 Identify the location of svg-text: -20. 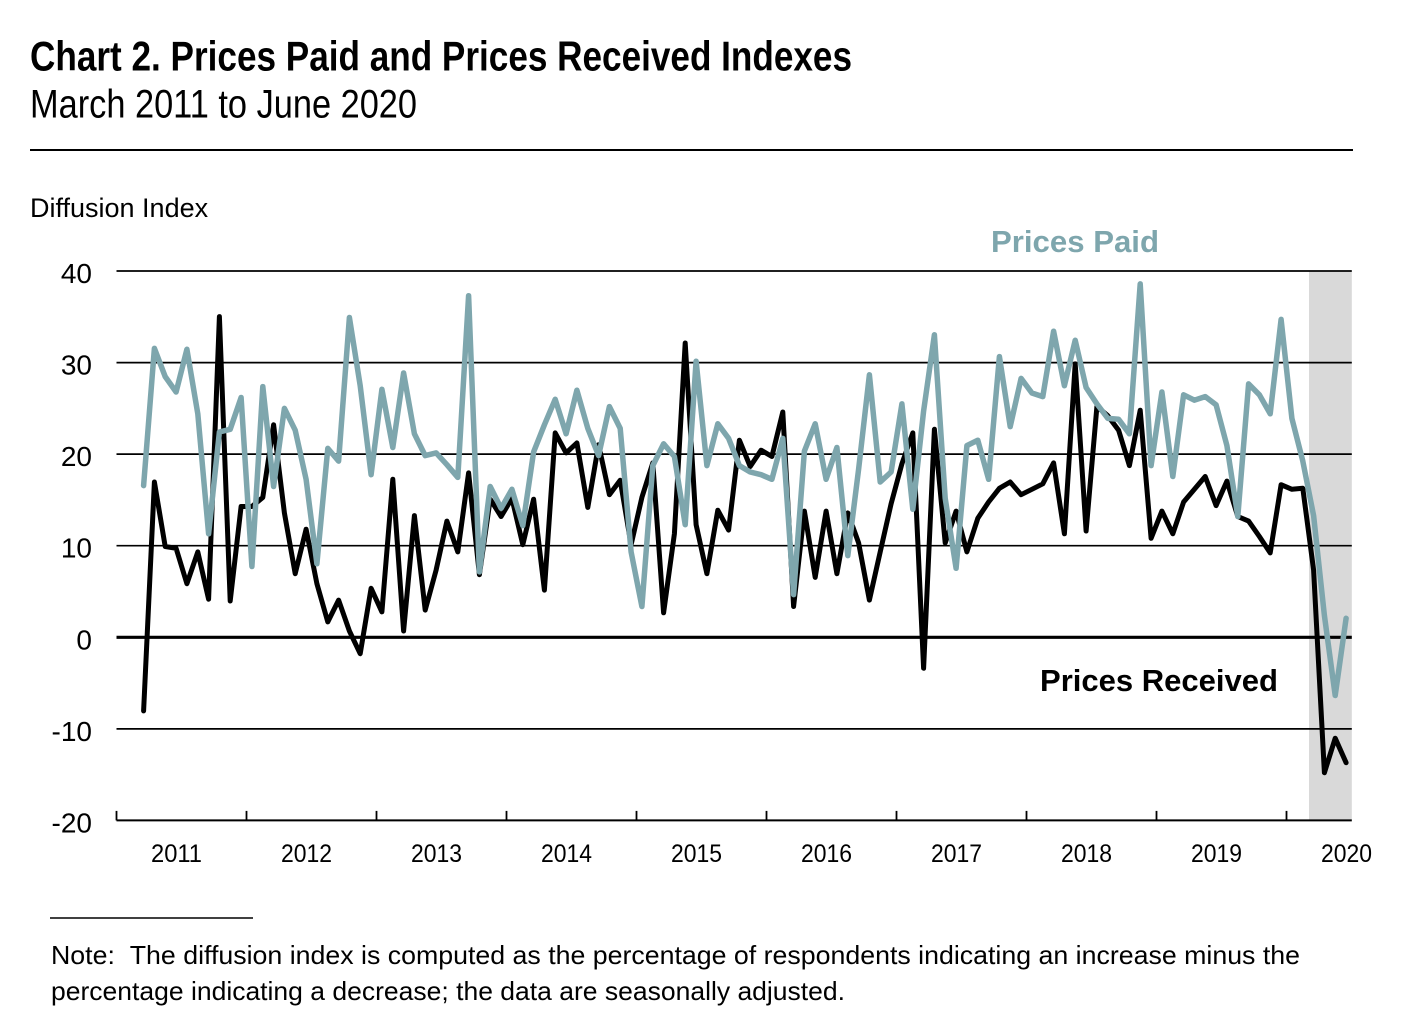
(72, 822).